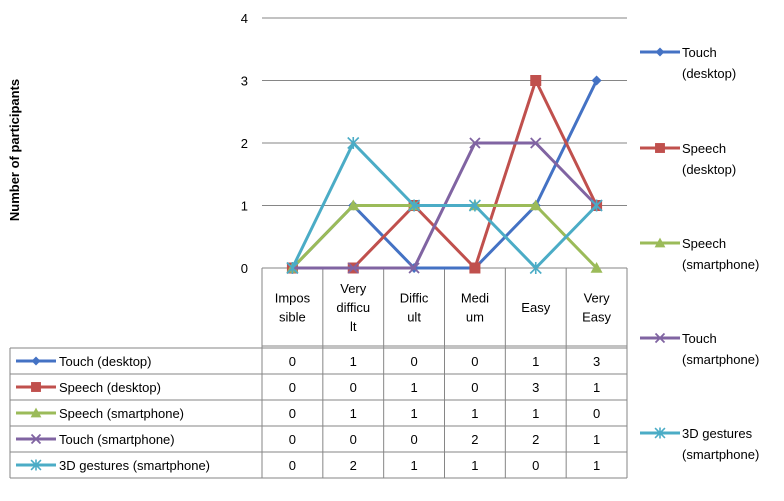  What do you see at coordinates (717, 433) in the screenshot?
I see `legend-label: 3D gestures` at bounding box center [717, 433].